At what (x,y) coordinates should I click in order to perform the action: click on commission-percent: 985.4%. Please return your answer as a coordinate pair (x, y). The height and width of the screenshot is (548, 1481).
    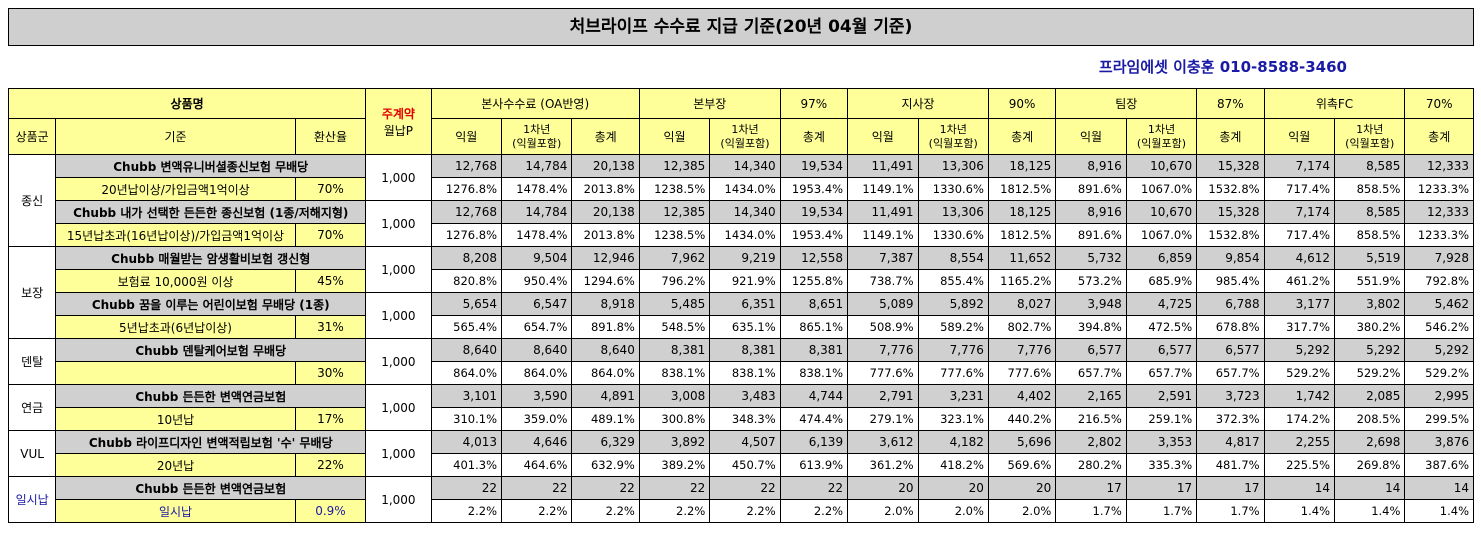
    Looking at the image, I should click on (1230, 281).